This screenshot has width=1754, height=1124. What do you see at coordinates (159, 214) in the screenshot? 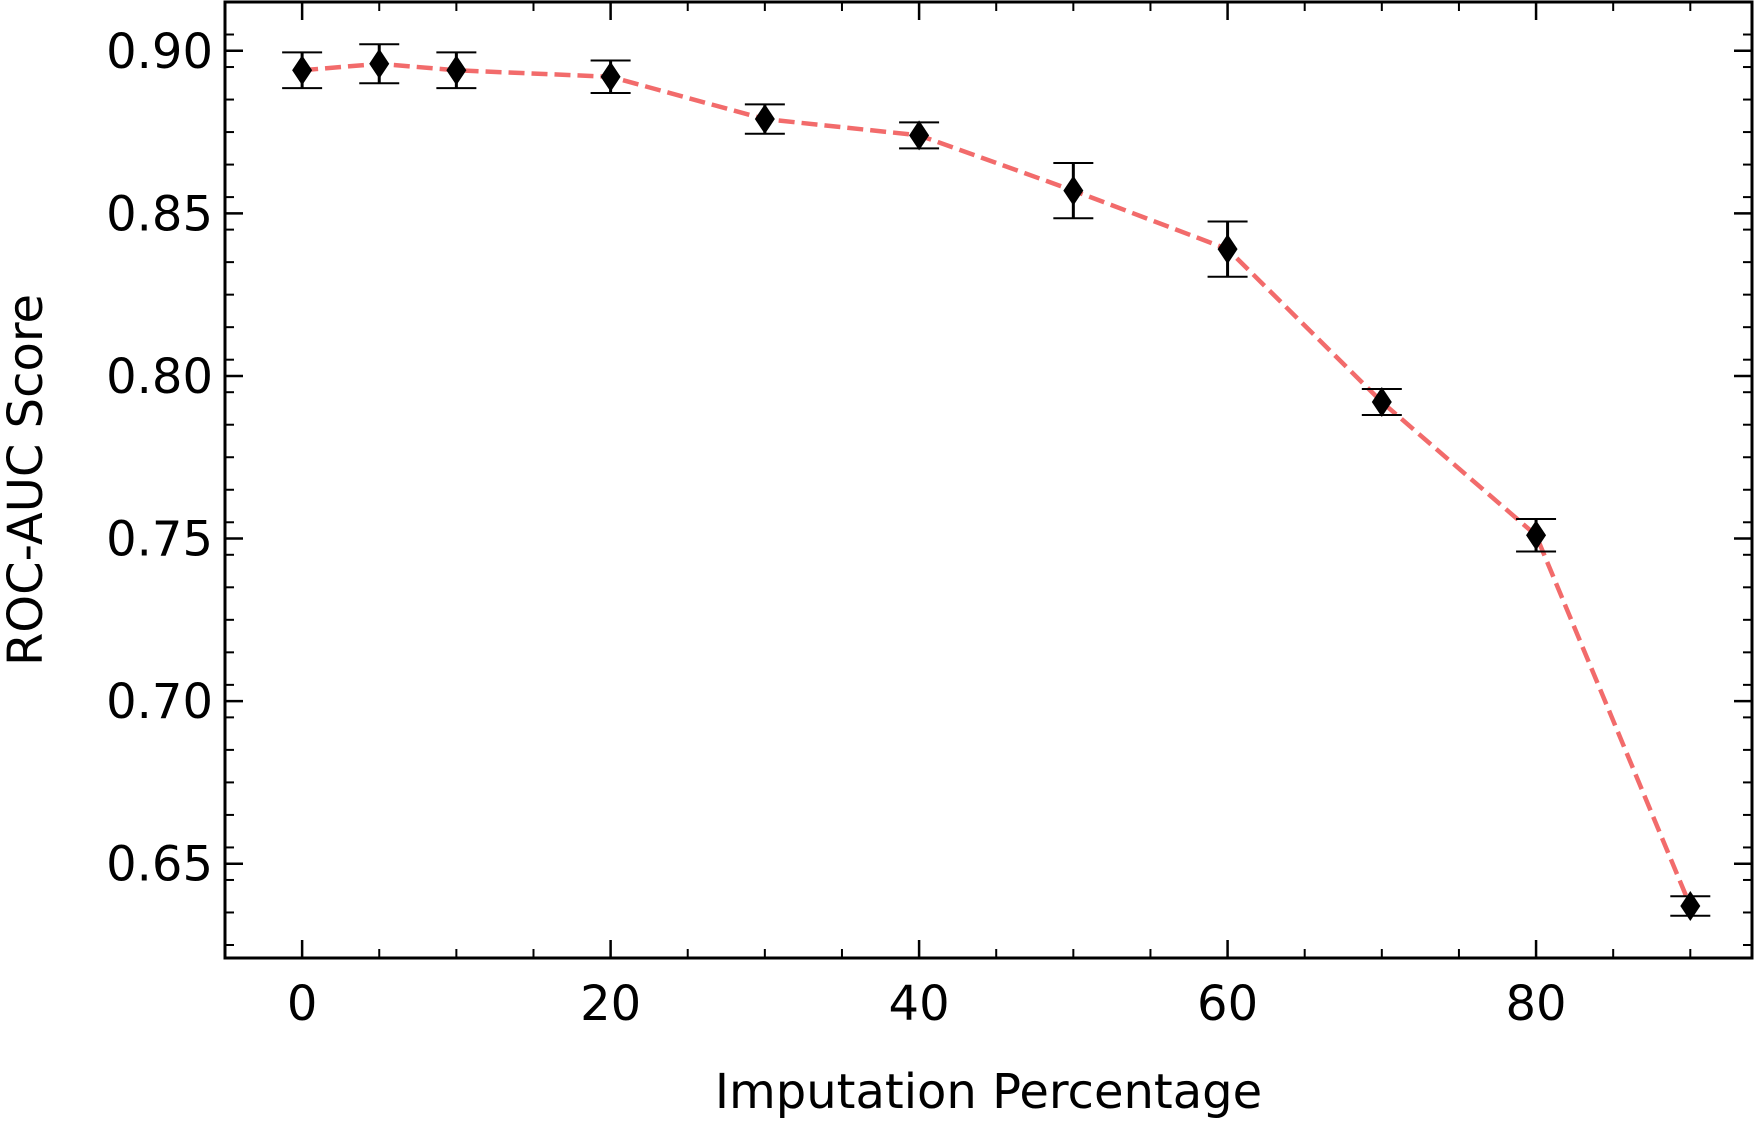
I see `y-tick-label: 0.85` at bounding box center [159, 214].